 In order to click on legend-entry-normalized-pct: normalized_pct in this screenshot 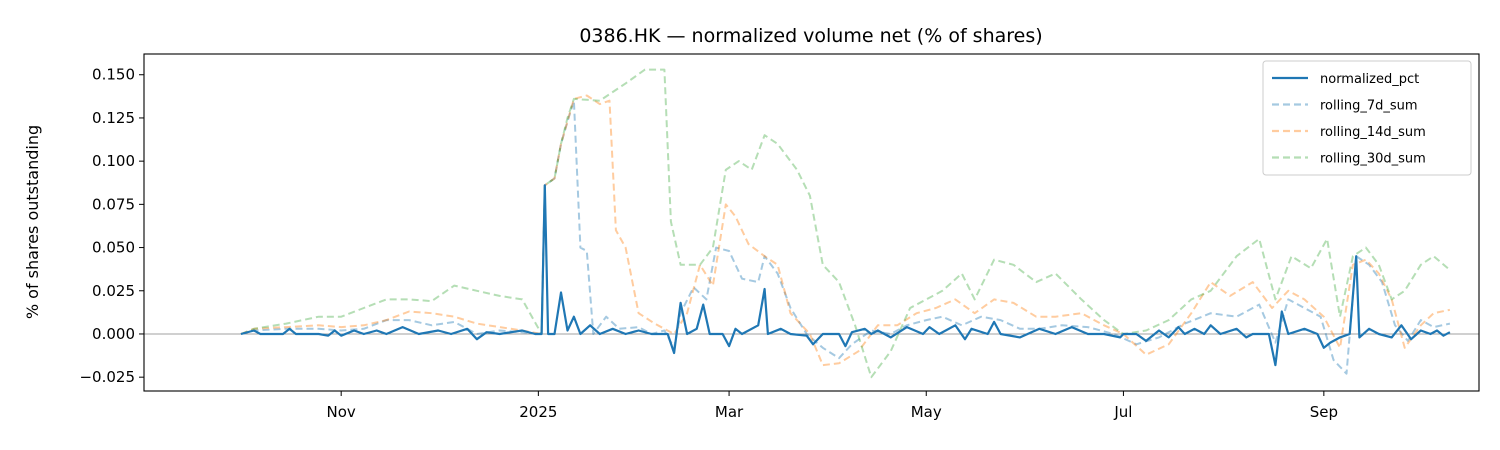, I will do `click(1369, 79)`.